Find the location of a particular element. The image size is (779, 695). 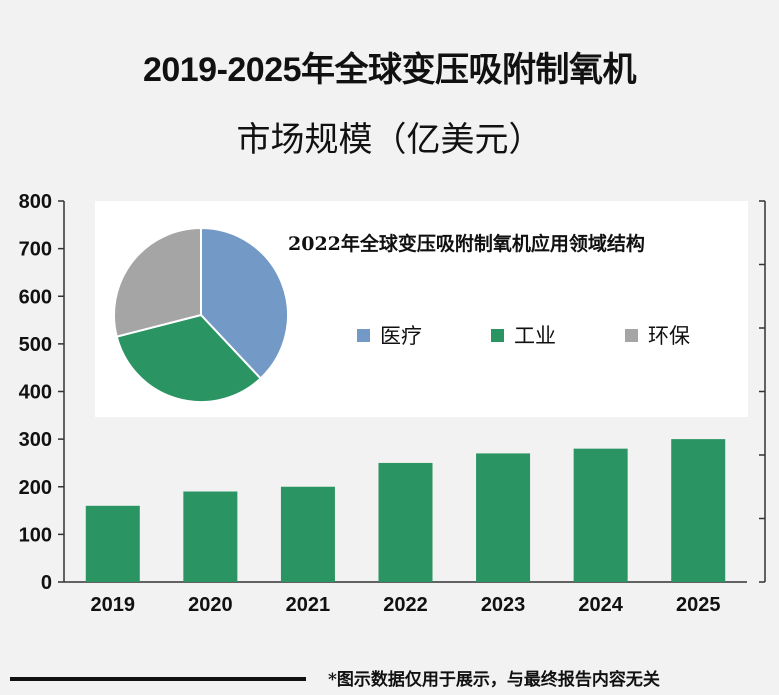

x-tick-label: 2023 is located at coordinates (503, 605).